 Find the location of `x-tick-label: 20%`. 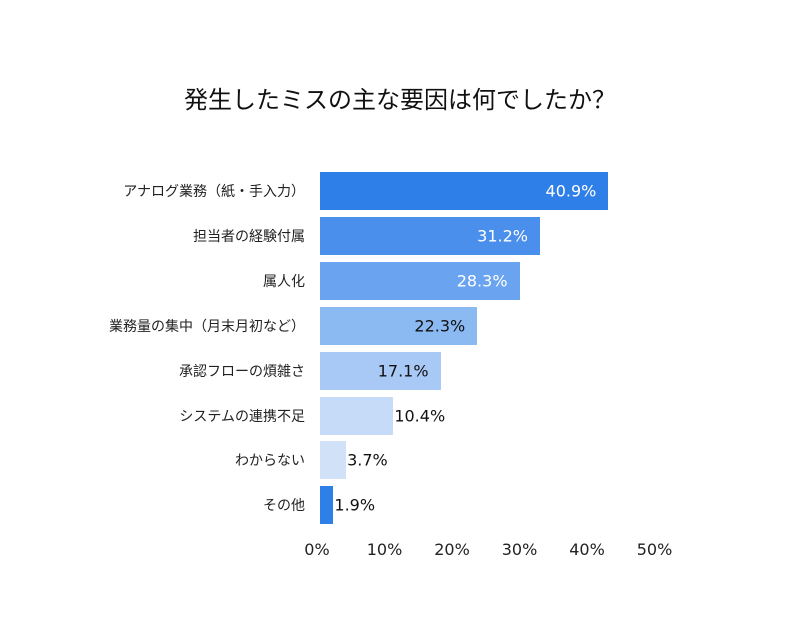

x-tick-label: 20% is located at coordinates (452, 549).